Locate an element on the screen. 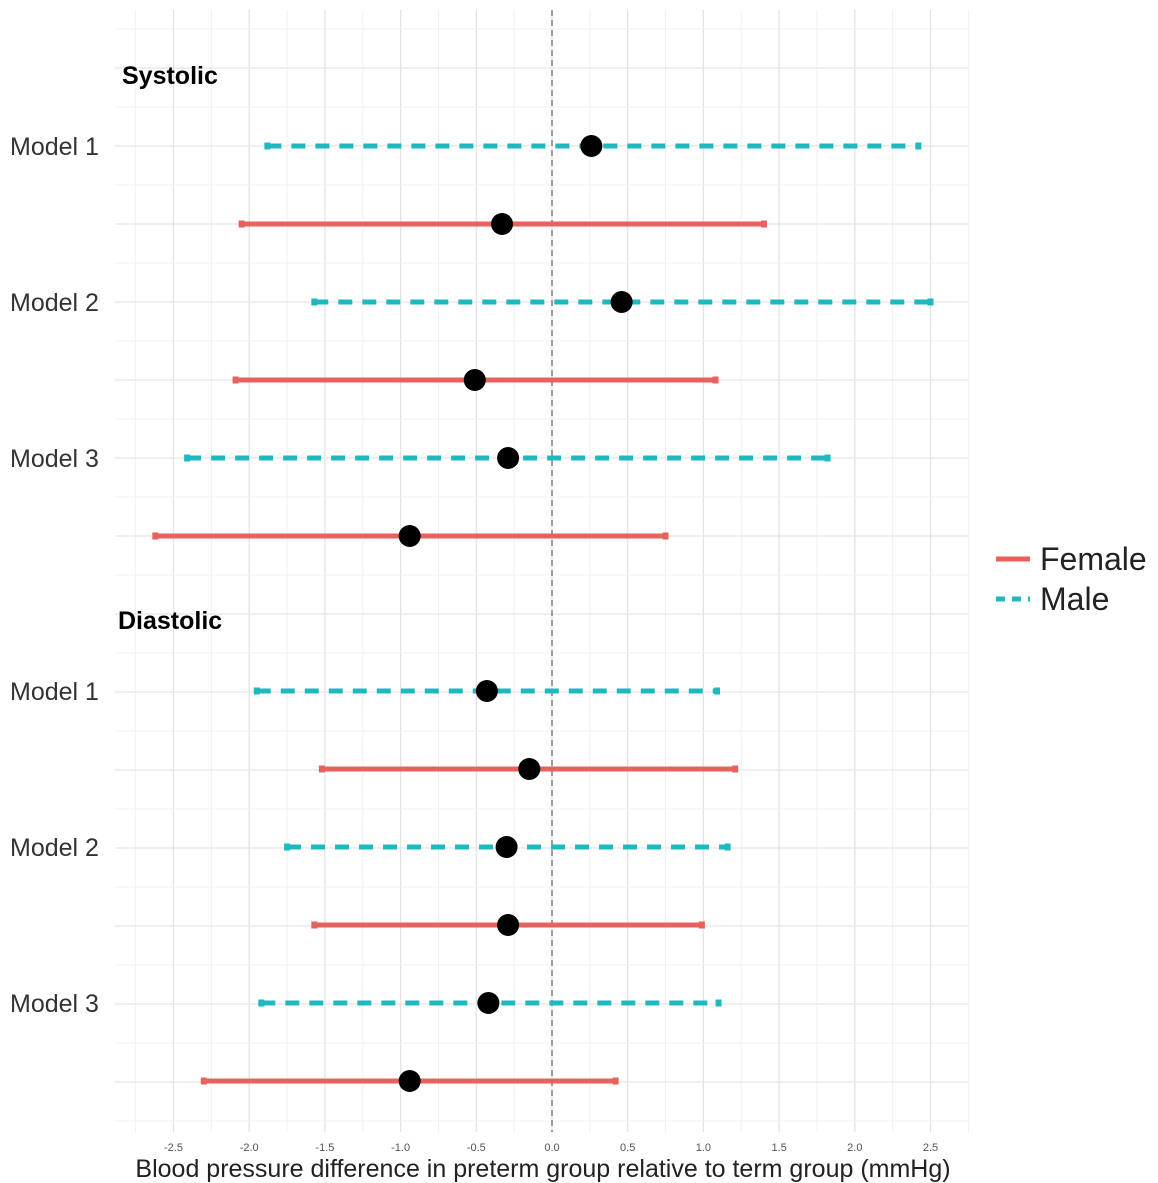  x-tick-label: 0.5 is located at coordinates (627, 1148).